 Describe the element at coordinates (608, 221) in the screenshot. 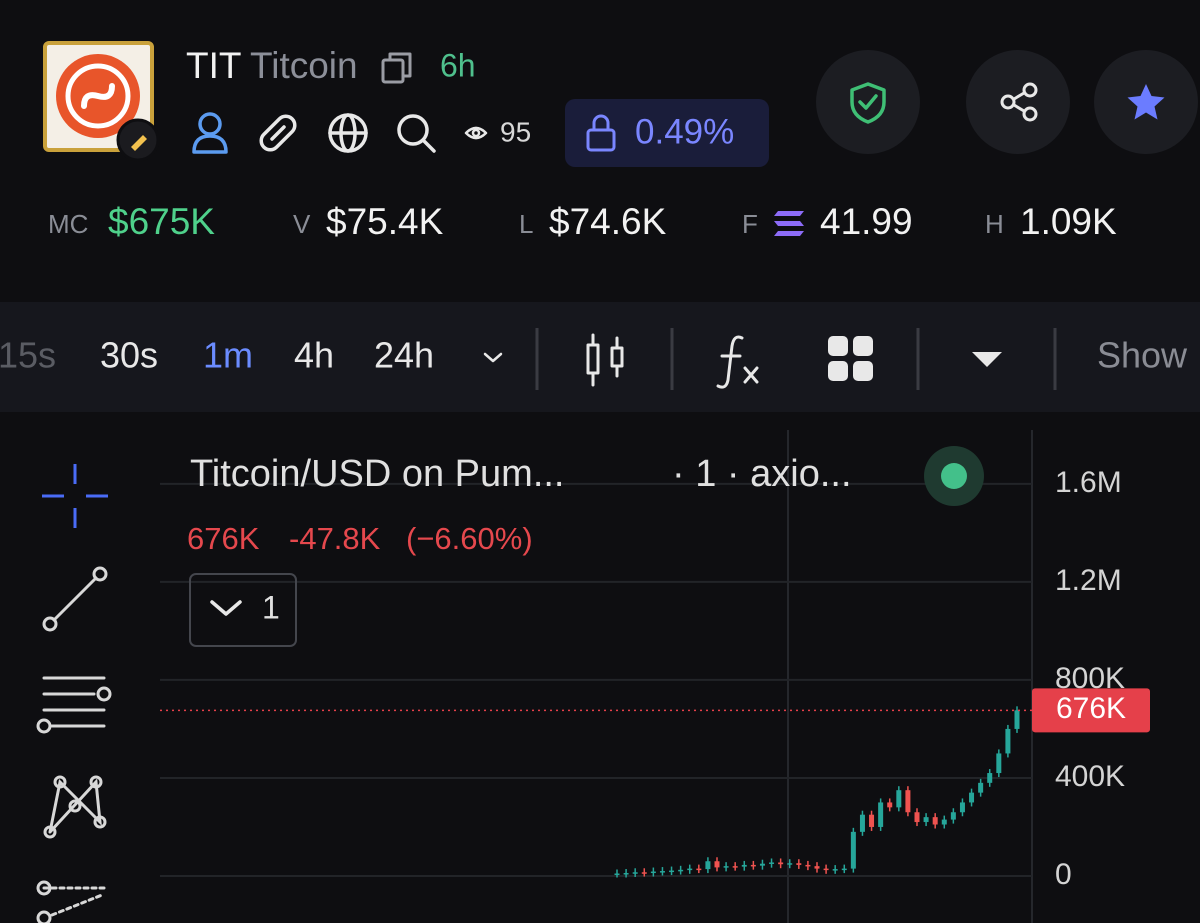

I see `stat-value: $74.6K` at that location.